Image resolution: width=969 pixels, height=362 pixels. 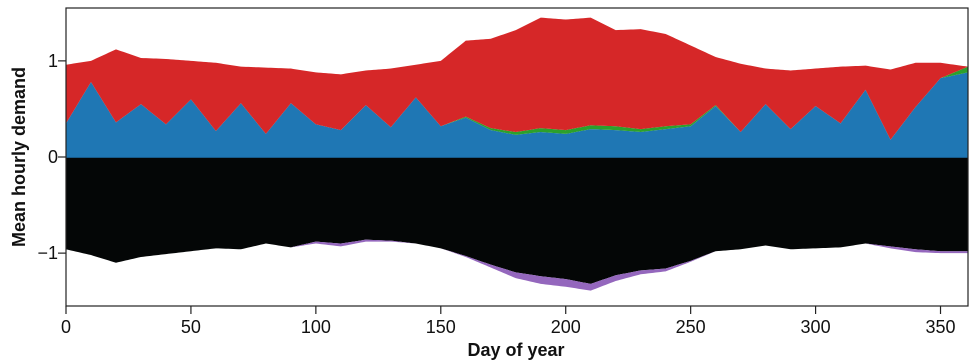 What do you see at coordinates (515, 350) in the screenshot?
I see `x-axis-title: Day of year` at bounding box center [515, 350].